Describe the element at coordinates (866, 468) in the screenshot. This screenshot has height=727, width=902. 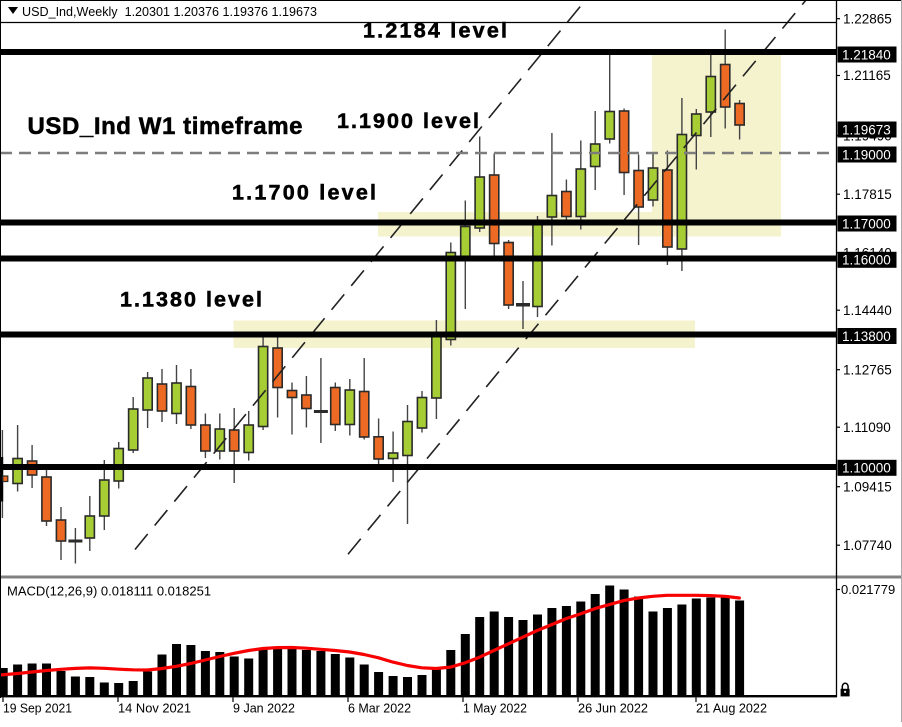
I see `svg-text: 1.10000` at that location.